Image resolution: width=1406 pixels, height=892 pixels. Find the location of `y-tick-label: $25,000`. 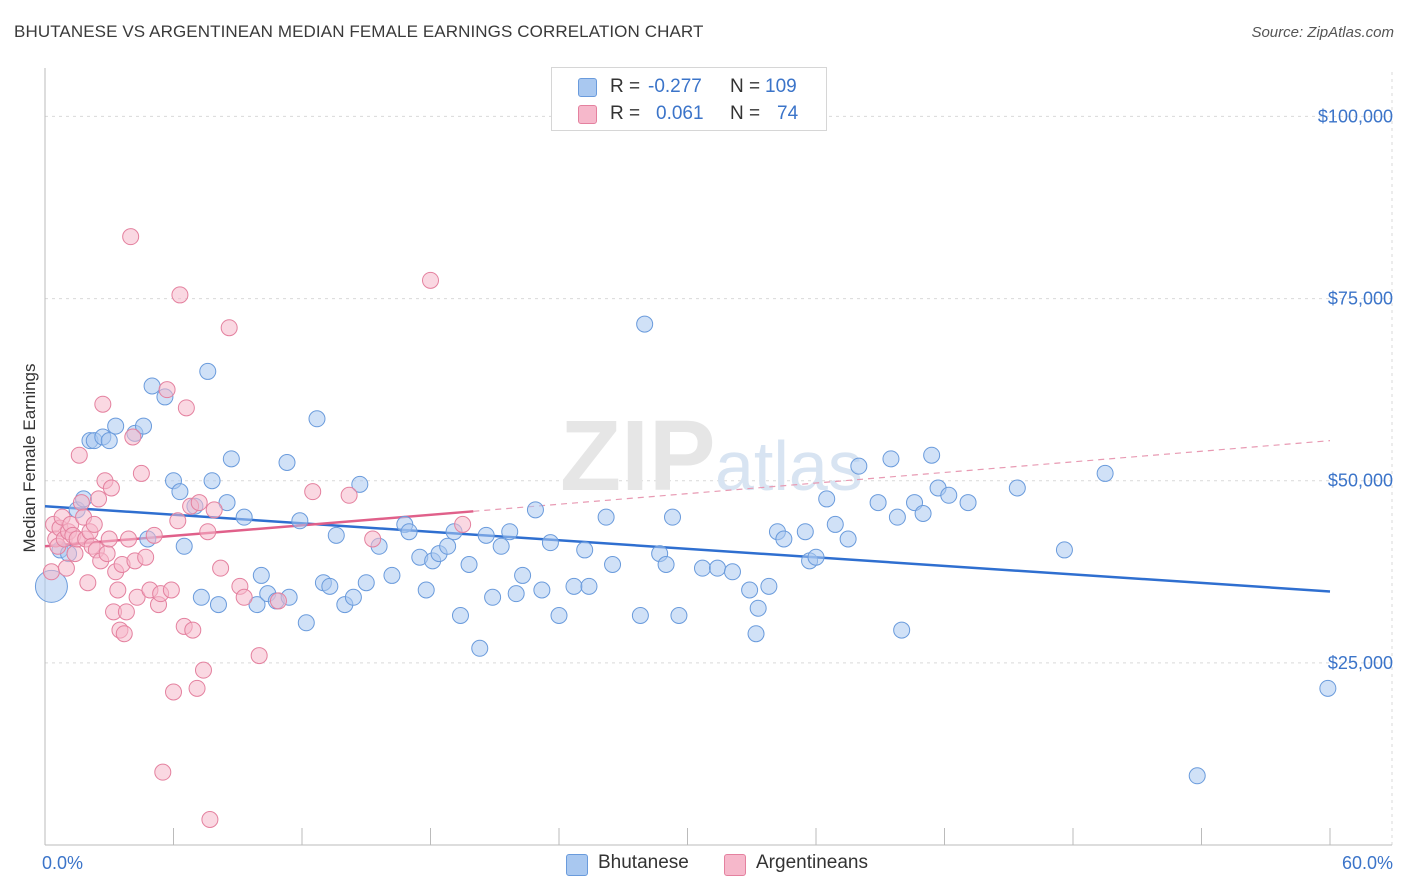

y-tick-label: $25,000 is located at coordinates (1360, 663).